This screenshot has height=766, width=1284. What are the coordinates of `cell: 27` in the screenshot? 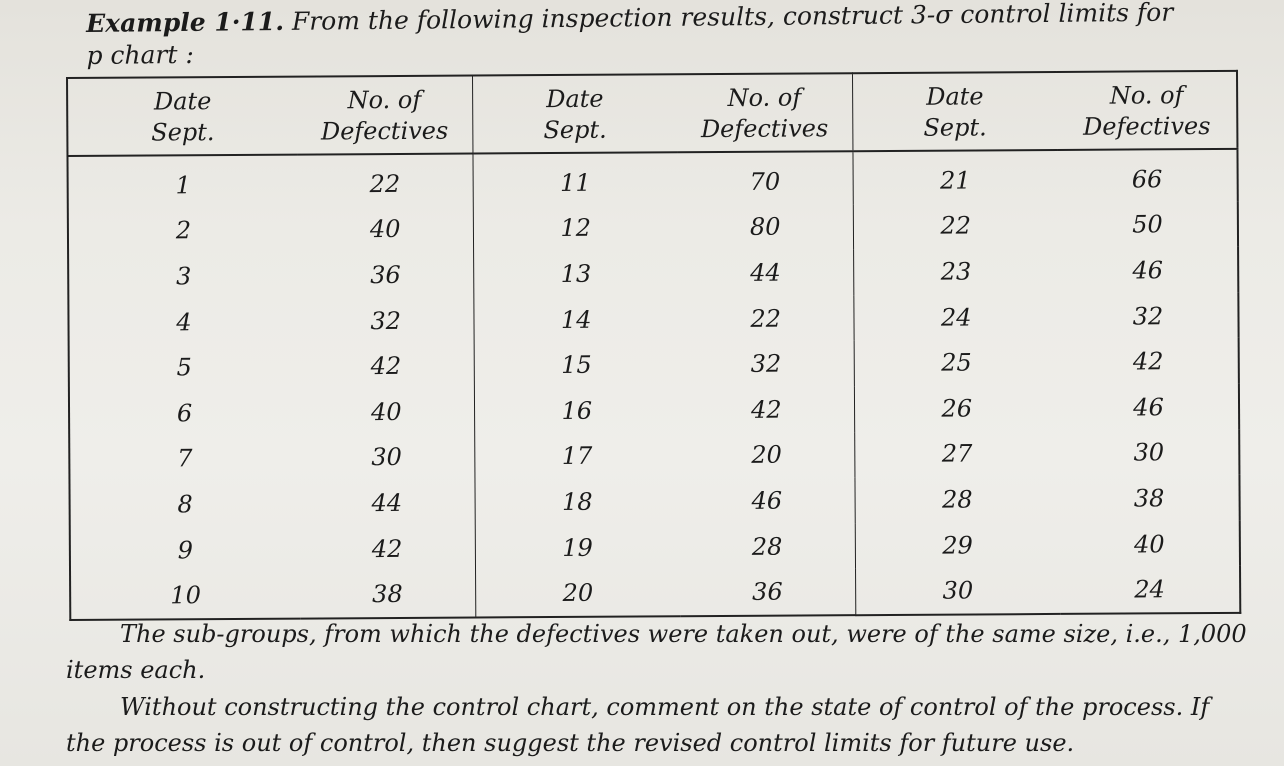 It's located at (957, 454).